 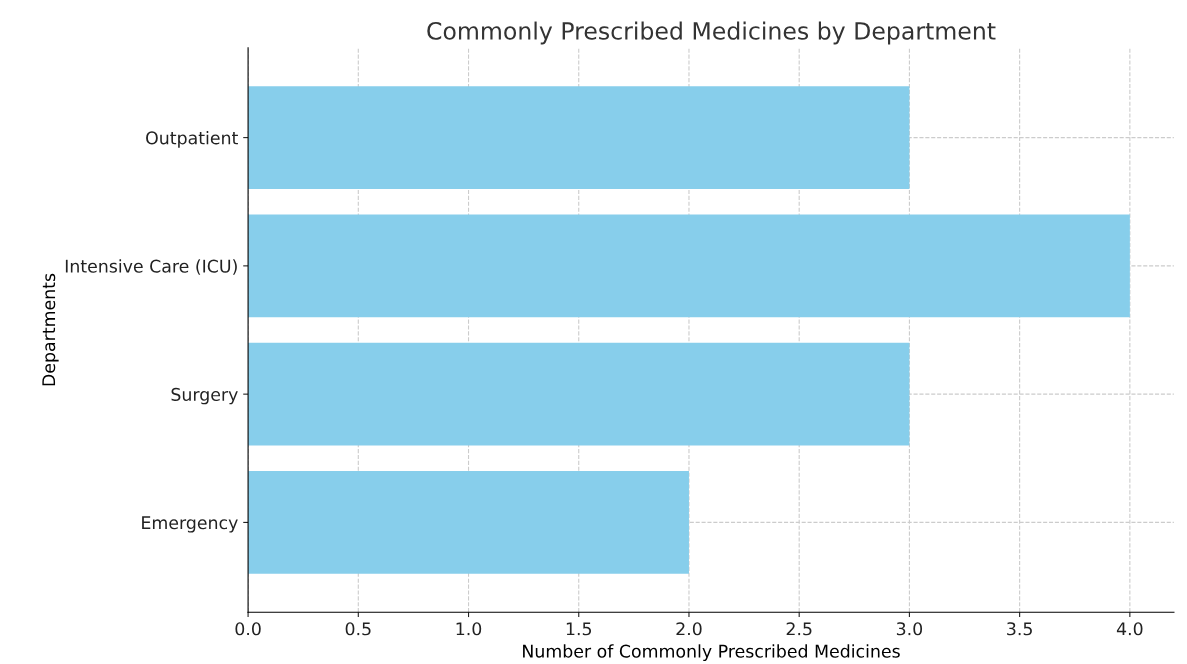 What do you see at coordinates (190, 524) in the screenshot?
I see `y-tick-label: Emergency` at bounding box center [190, 524].